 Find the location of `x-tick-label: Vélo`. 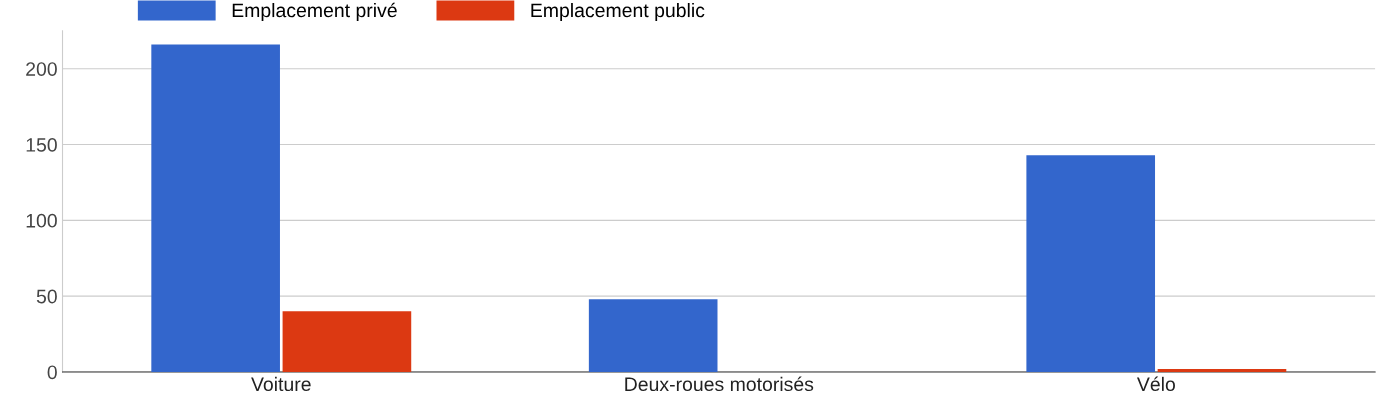

x-tick-label: Vélo is located at coordinates (1155, 384).